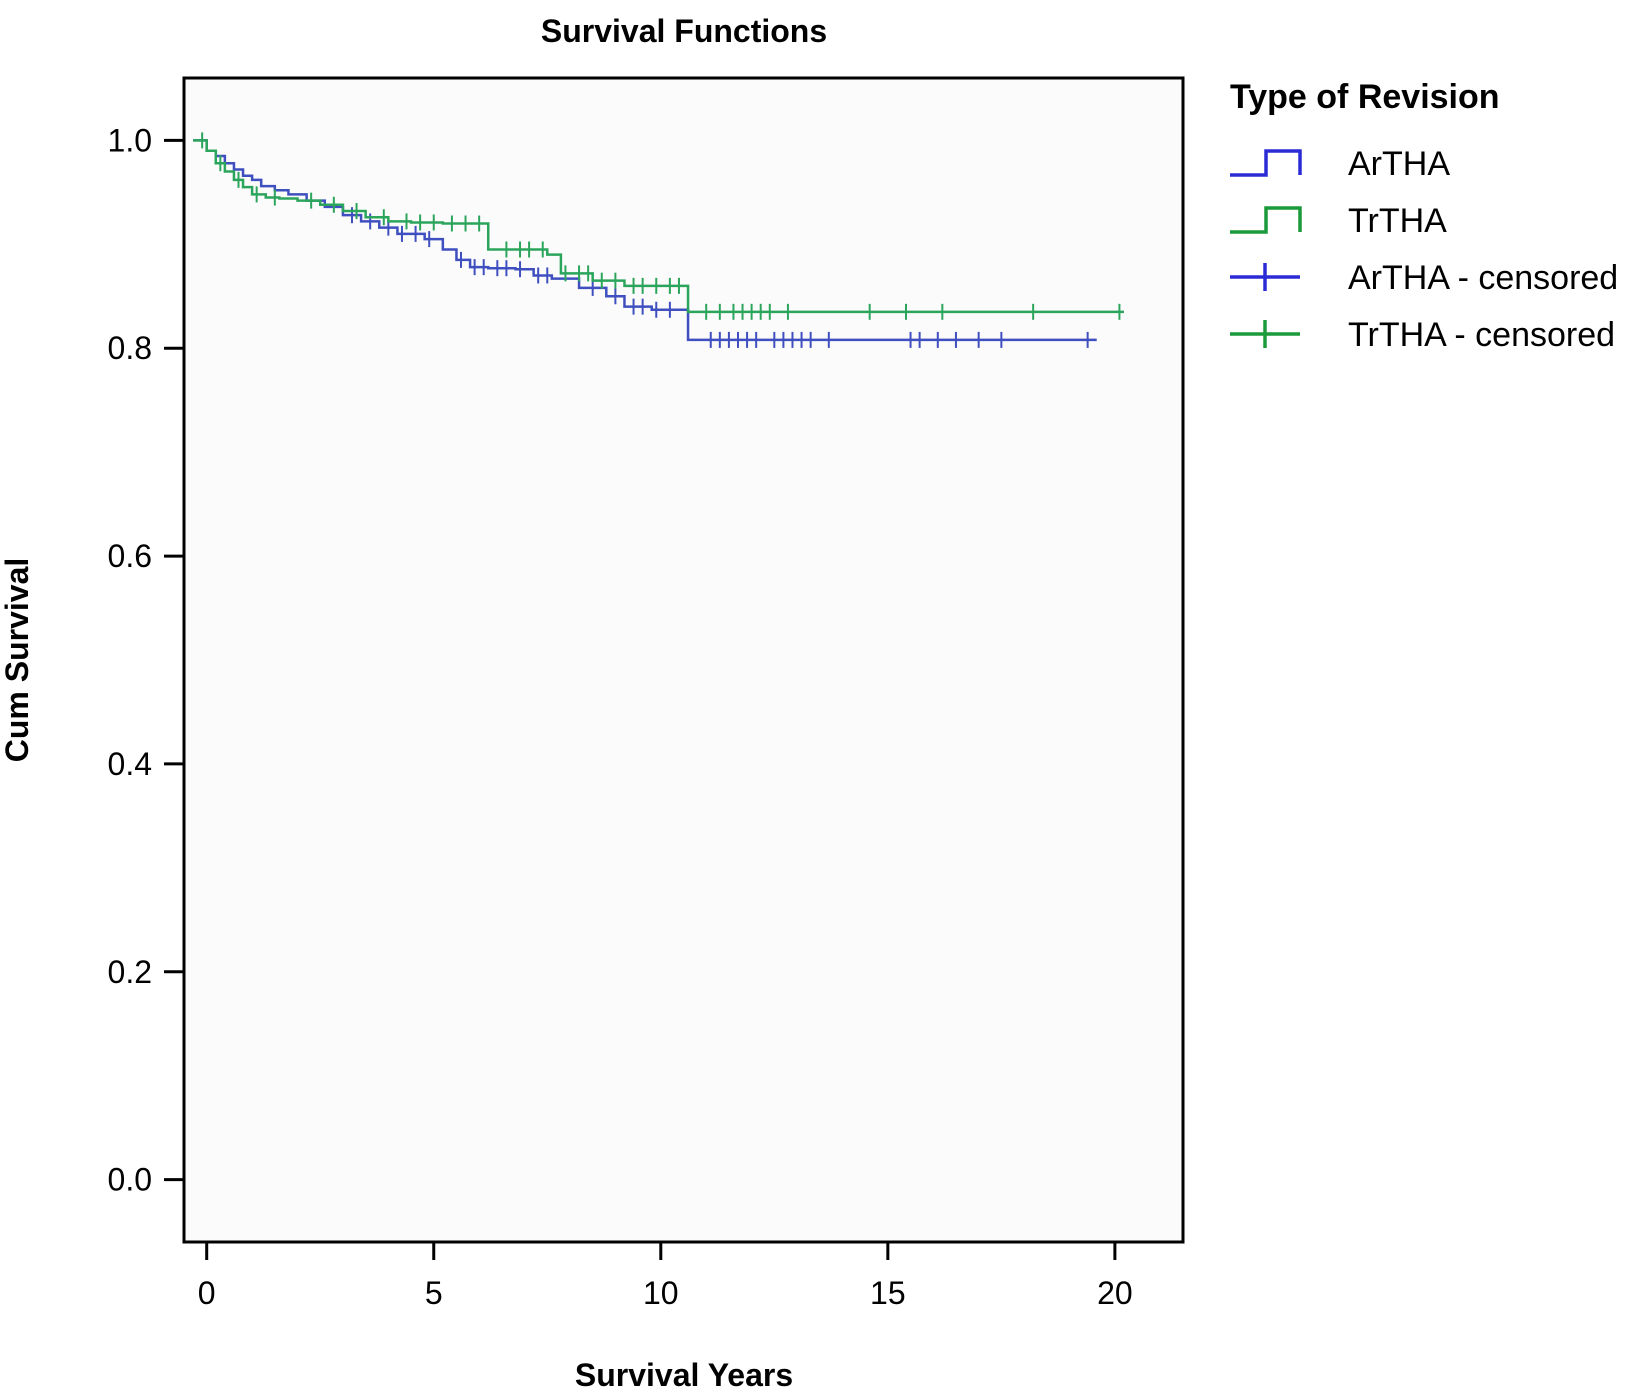 This screenshot has width=1632, height=1395. I want to click on legend-label: ArTHA, so click(1399, 164).